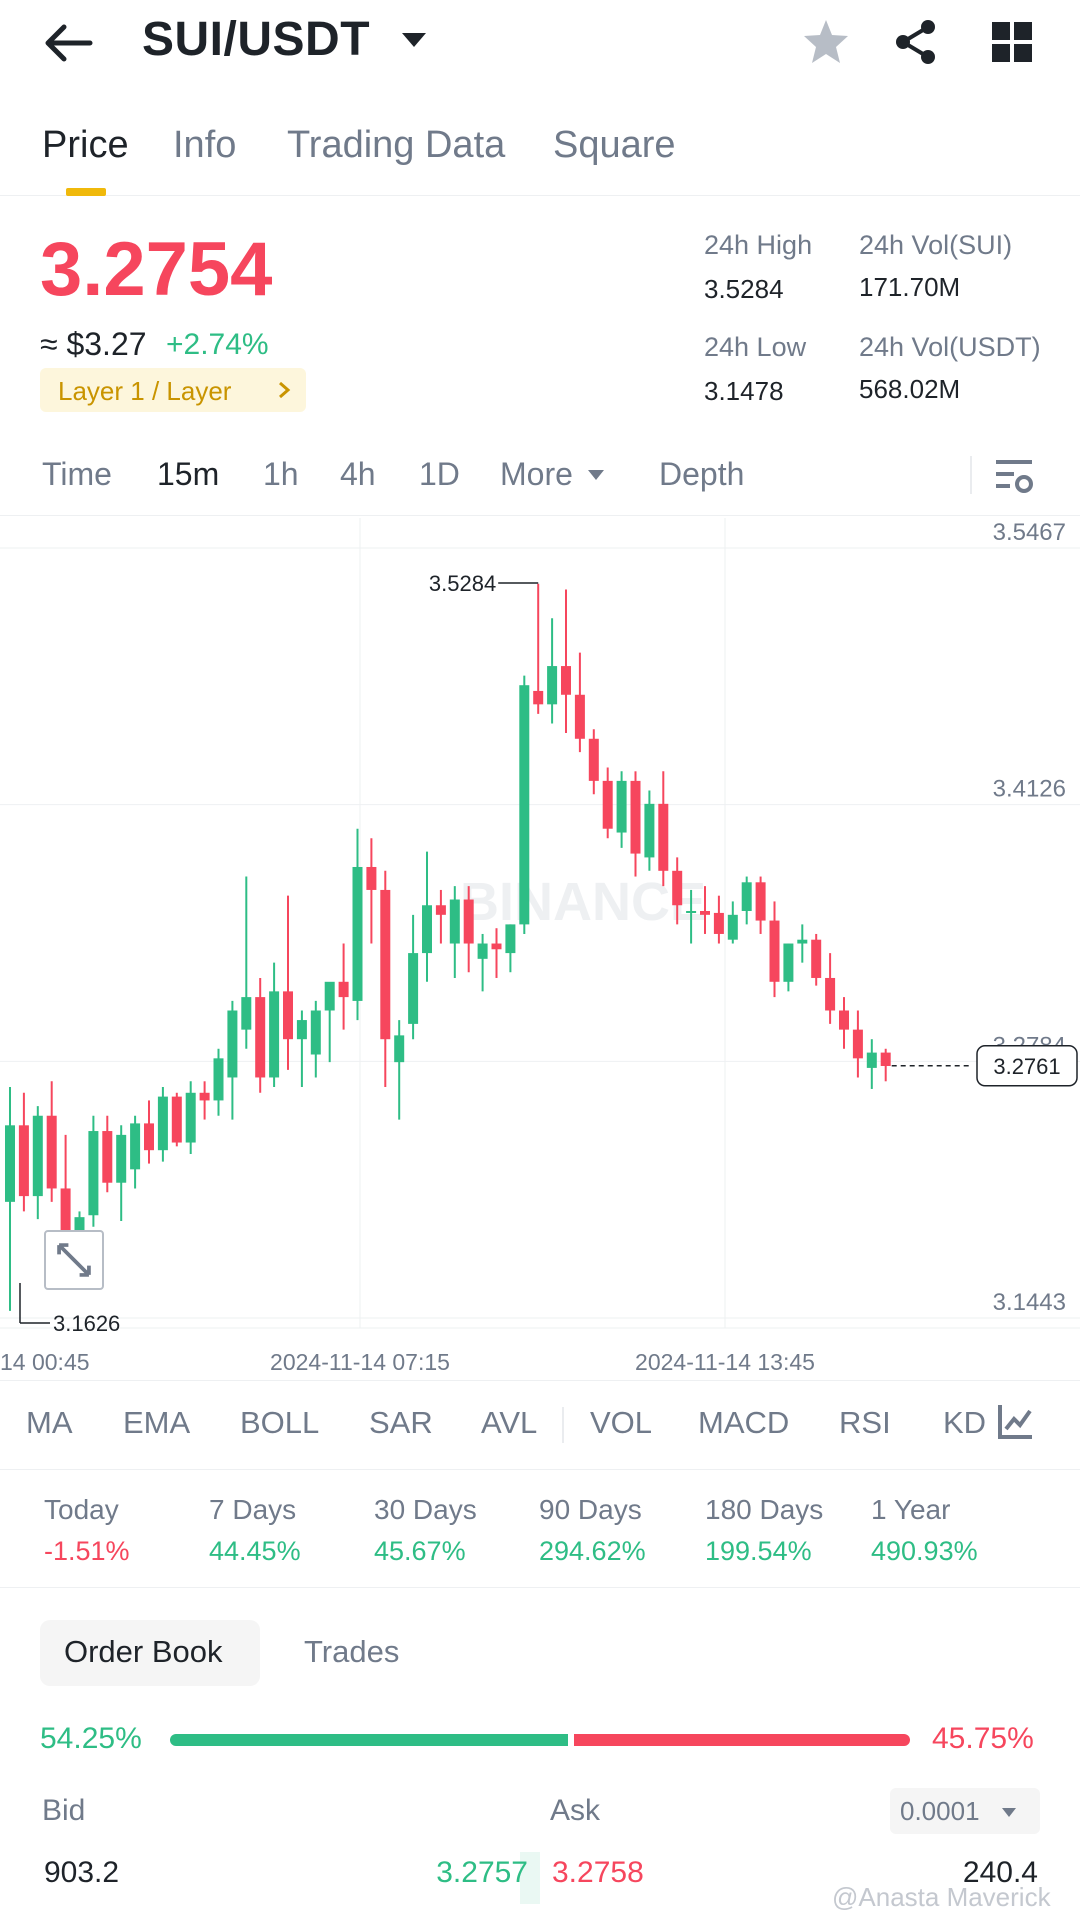  I want to click on indicator-macd: MACD, so click(744, 1422).